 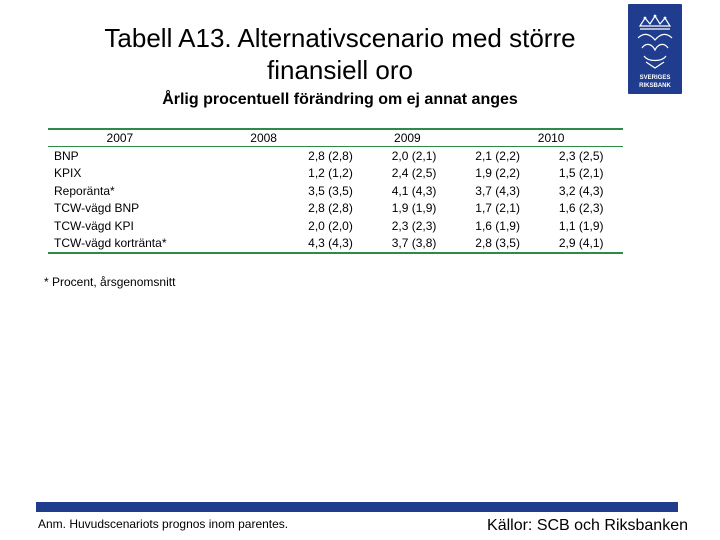 I want to click on column-header: 2008, so click(x=263, y=138).